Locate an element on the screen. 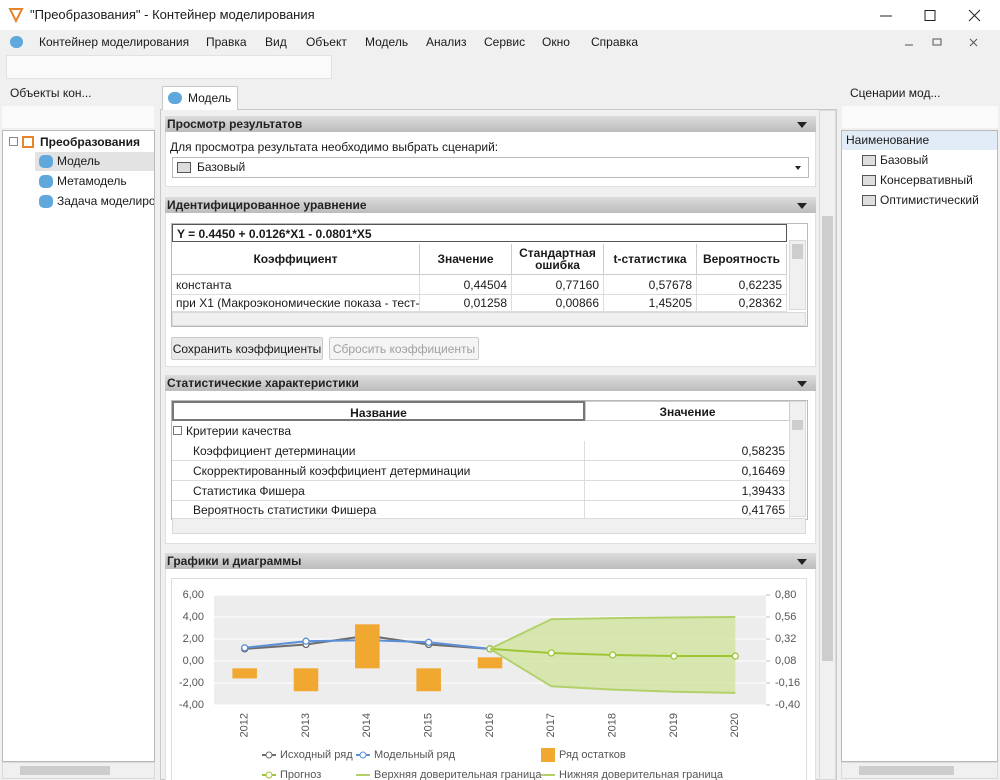 This screenshot has width=1000, height=780. group-row: Критерии качества is located at coordinates (239, 431).